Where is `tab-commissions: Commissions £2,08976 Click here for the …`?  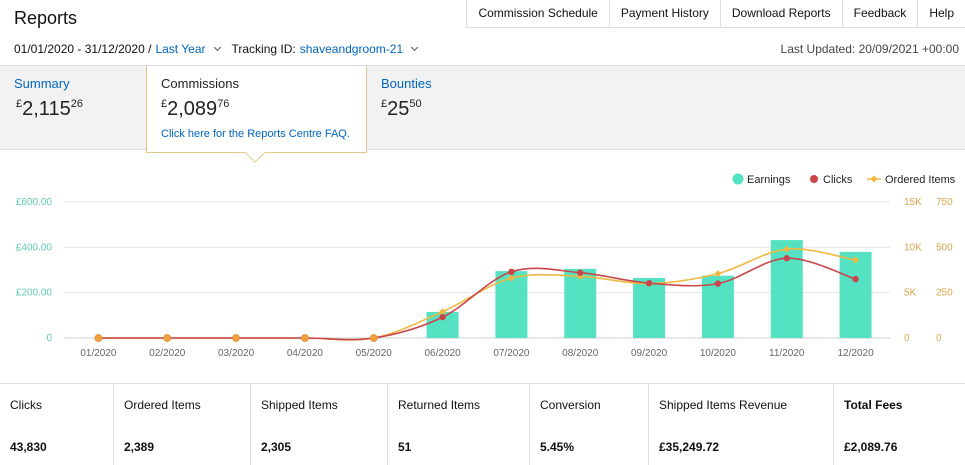 tab-commissions: Commissions £2,08976 Click here for the … is located at coordinates (256, 114).